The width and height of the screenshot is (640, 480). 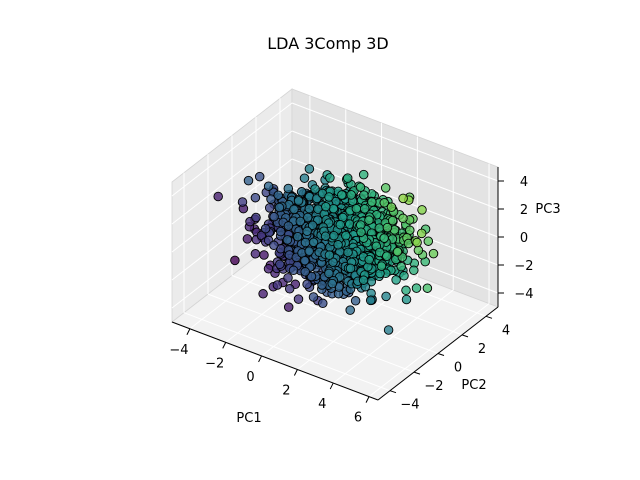 What do you see at coordinates (178, 350) in the screenshot?
I see `x-tick-label: −4` at bounding box center [178, 350].